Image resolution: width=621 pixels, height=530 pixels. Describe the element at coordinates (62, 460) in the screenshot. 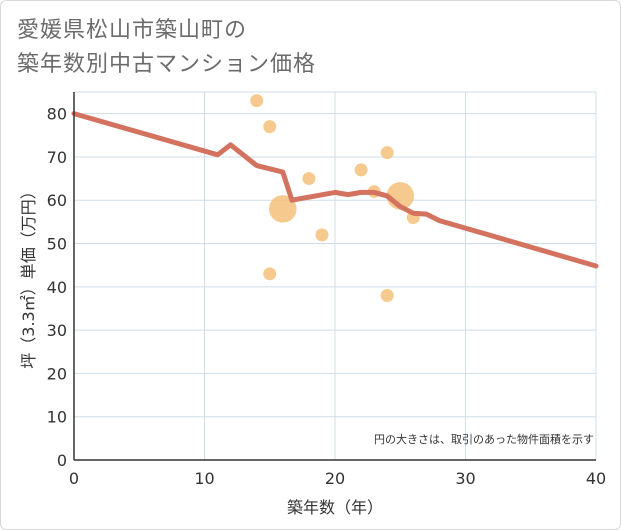

I see `y-tick-label: 0` at that location.